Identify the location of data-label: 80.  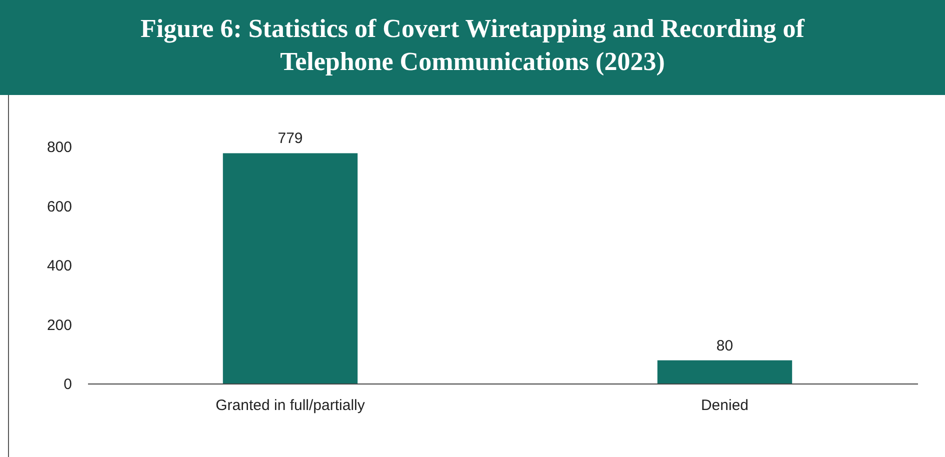
(725, 345).